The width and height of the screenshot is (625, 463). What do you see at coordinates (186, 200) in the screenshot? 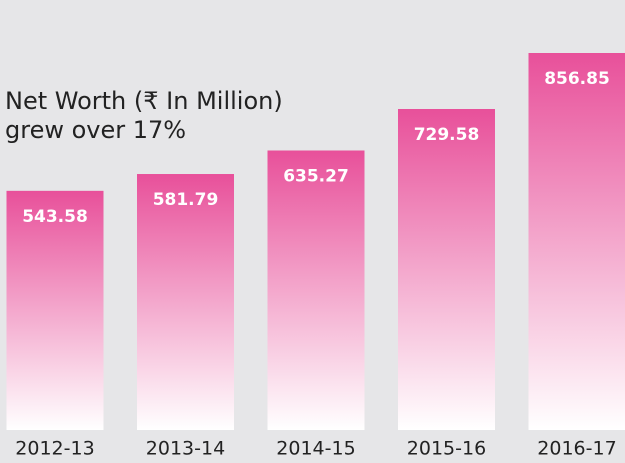
I see `value-label: 581.79` at bounding box center [186, 200].